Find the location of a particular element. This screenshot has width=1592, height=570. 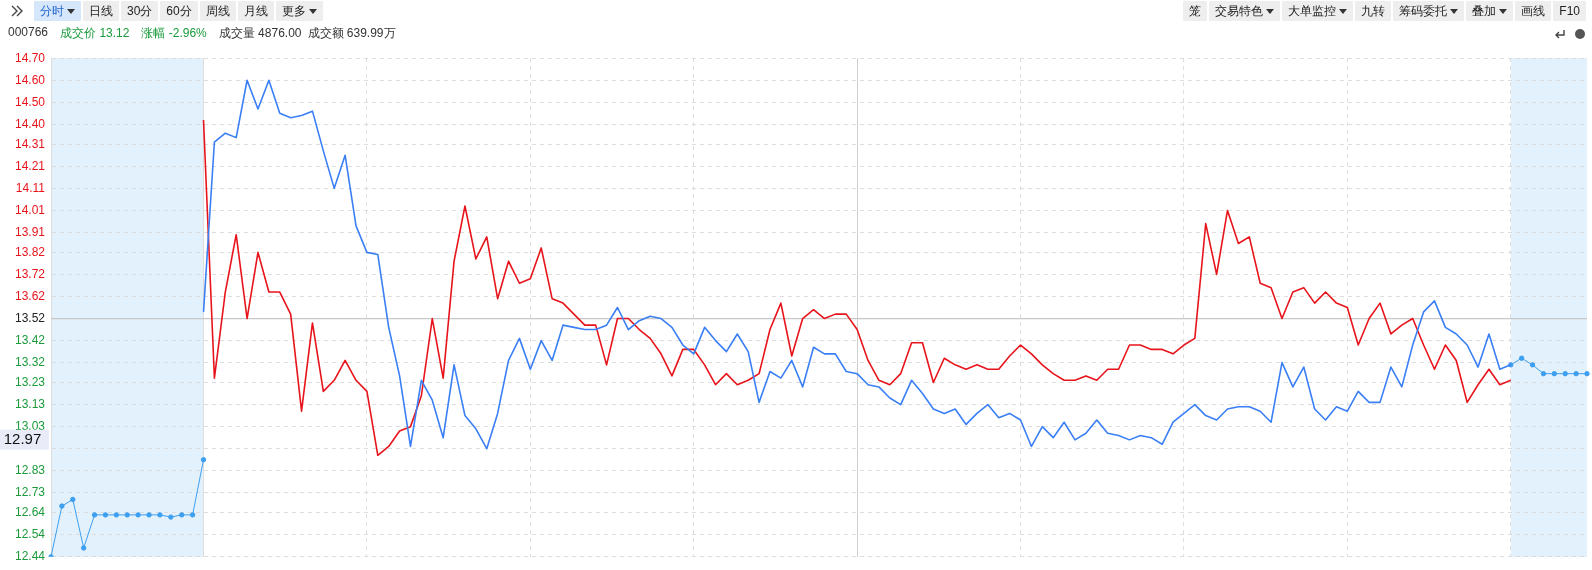

text: 筹码委托 is located at coordinates (1423, 11).